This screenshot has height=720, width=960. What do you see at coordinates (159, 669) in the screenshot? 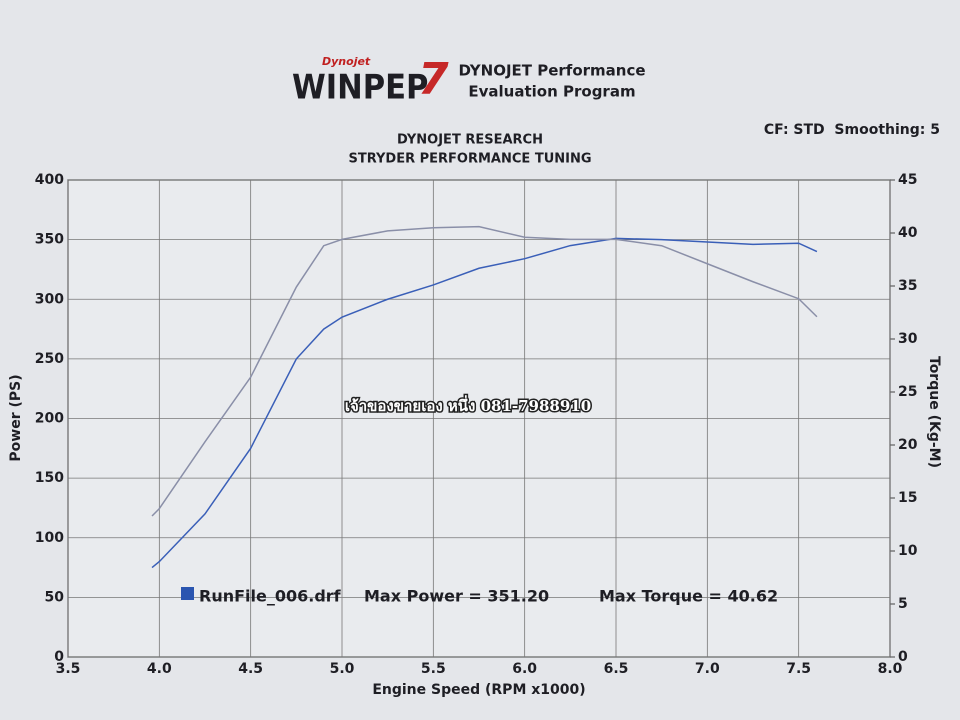
I see `x-tick-label: 4.0` at bounding box center [159, 669].